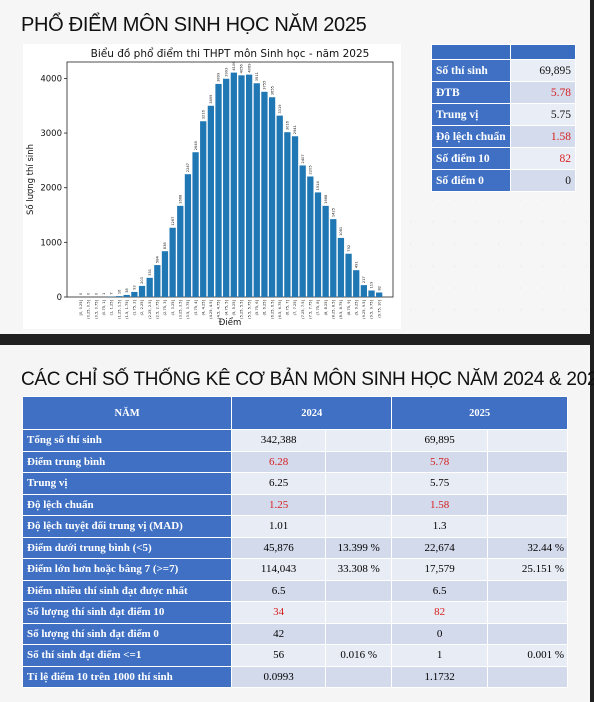 This screenshot has height=702, width=594. Describe the element at coordinates (471, 136) in the screenshot. I see `stats-label: Độ lệch chuẩn` at that location.